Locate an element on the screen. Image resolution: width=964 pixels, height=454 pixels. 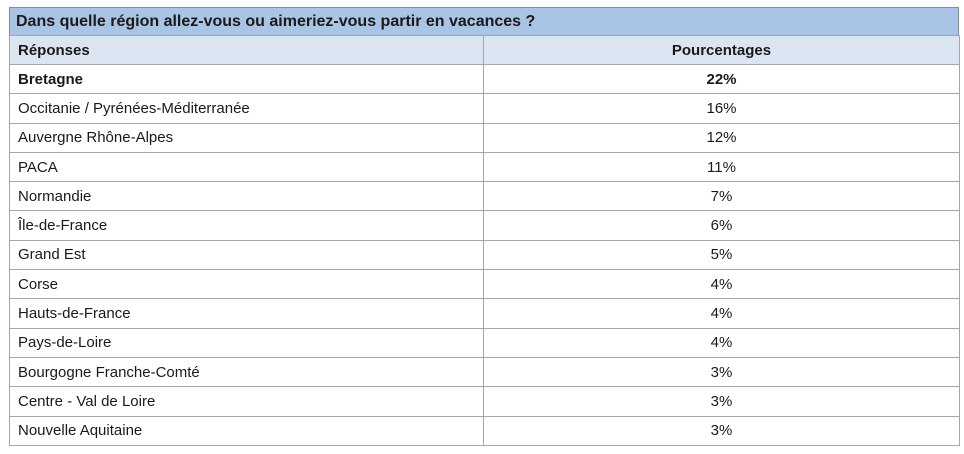
region-cell: Bretagne is located at coordinates (246, 79).